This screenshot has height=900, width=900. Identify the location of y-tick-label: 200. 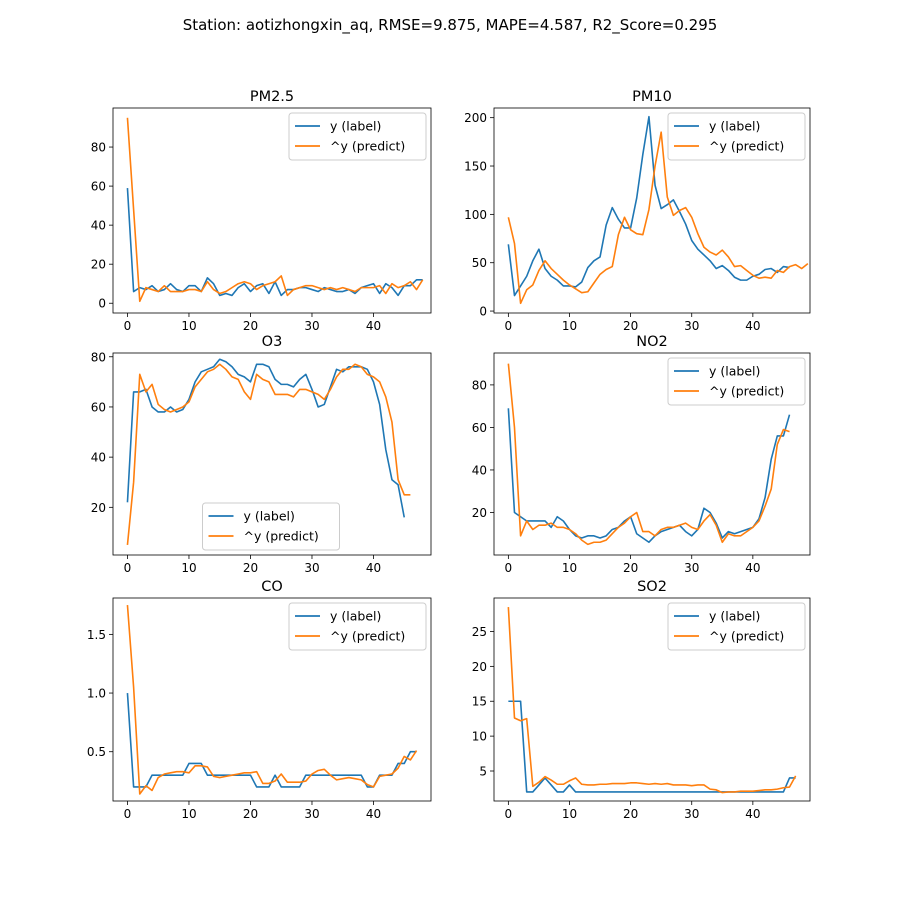
(475, 118).